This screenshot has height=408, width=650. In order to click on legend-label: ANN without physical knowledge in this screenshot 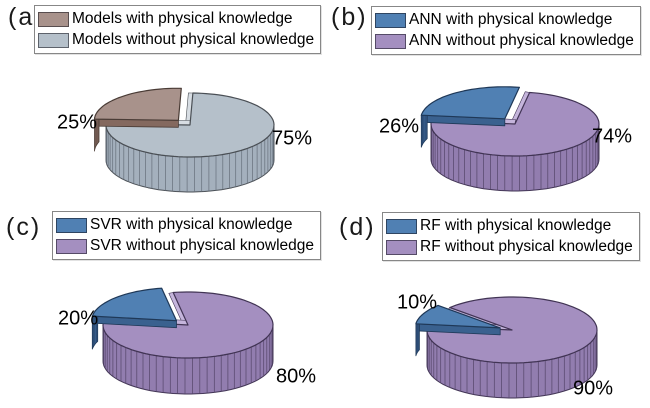, I will do `click(521, 40)`.